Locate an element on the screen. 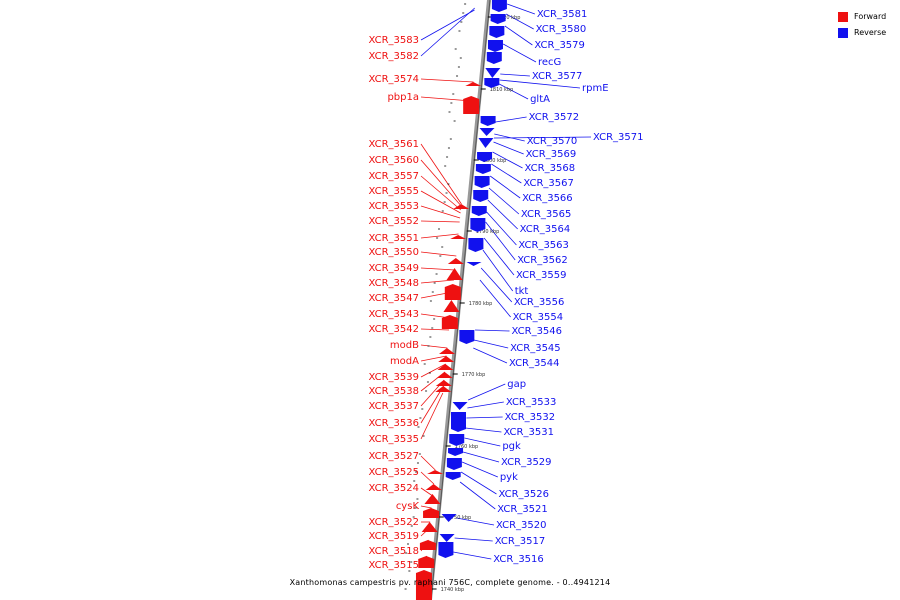  legend: Forward Reverse is located at coordinates (869, 25).